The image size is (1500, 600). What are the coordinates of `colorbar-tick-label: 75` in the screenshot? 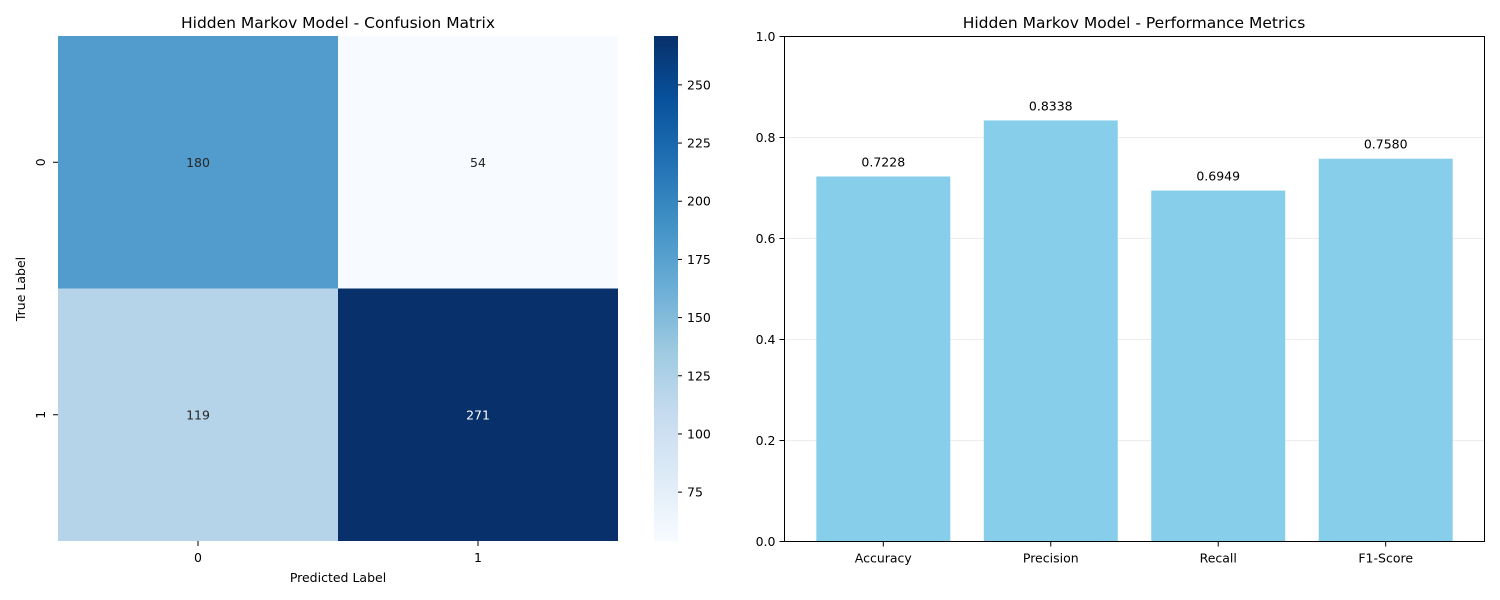 It's located at (695, 492).